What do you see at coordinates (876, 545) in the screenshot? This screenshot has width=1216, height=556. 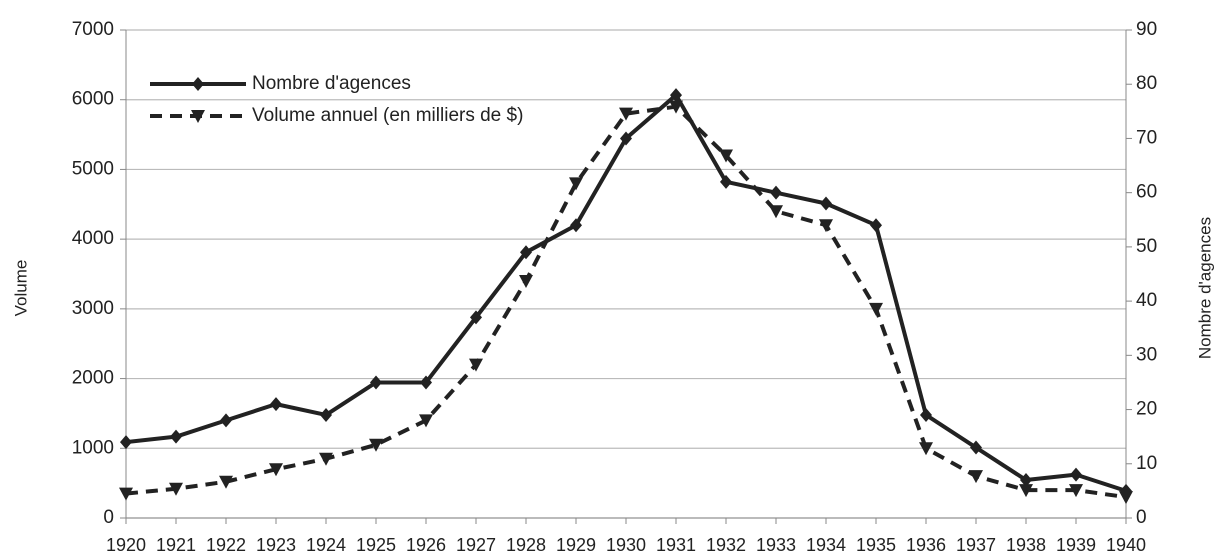 I see `x-tick-label: 1935` at bounding box center [876, 545].